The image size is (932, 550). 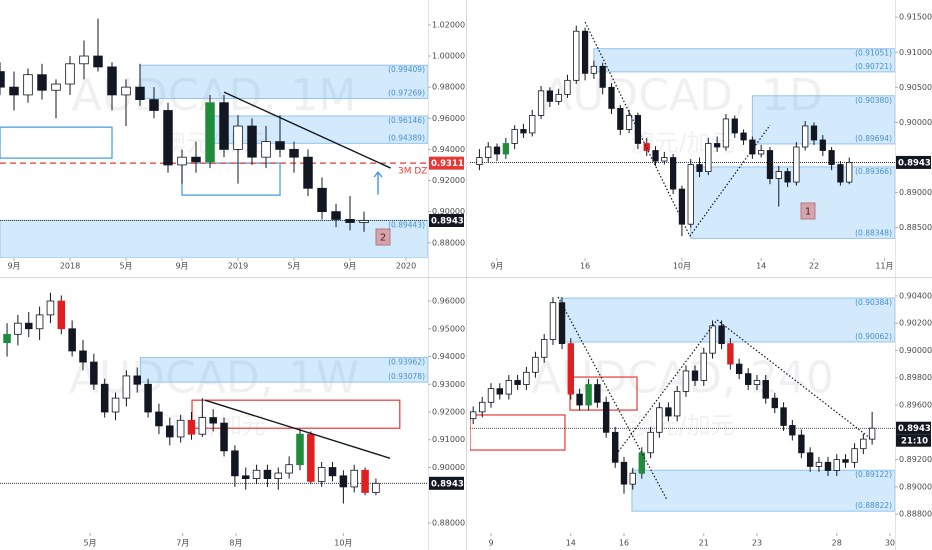 I want to click on annotation: 2, so click(x=383, y=238).